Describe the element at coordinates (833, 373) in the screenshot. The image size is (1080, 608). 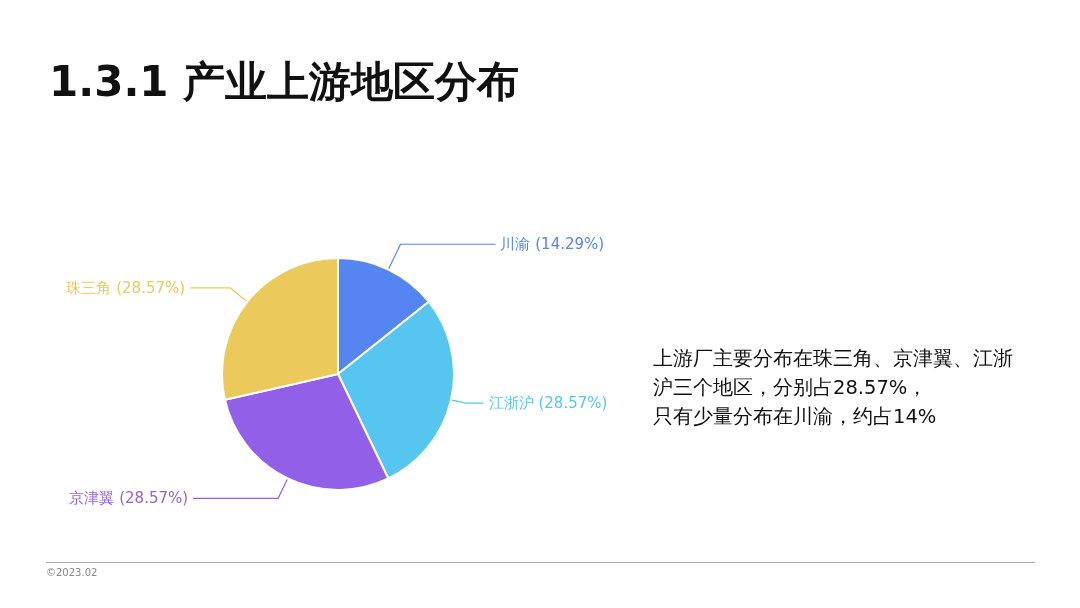
I see `text: 上游厂主要分布在珠三角、京津翼、江浙沪三个地区，分别占28.57%，` at that location.